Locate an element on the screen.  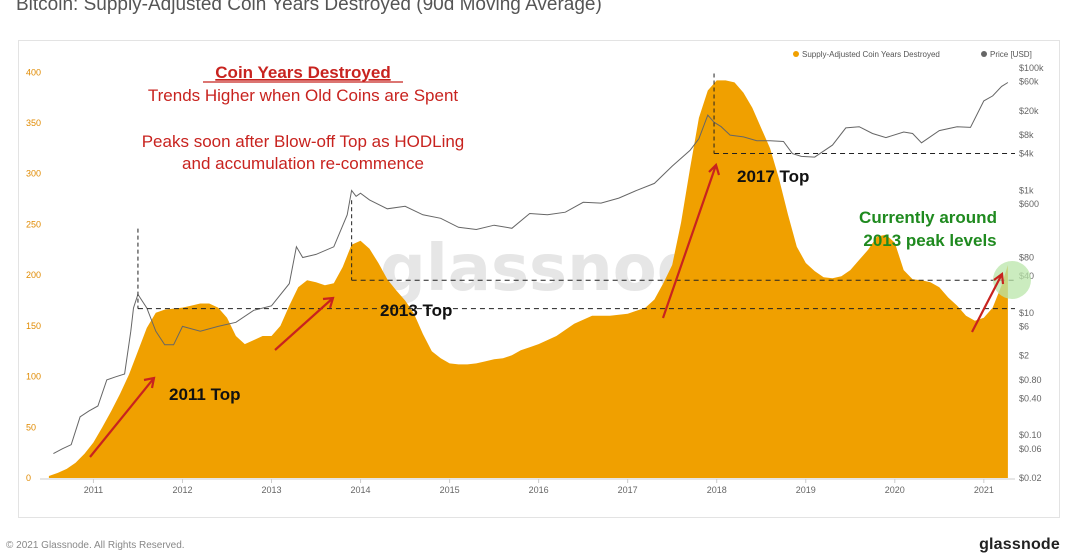
y-left-tick-label: 300 is located at coordinates (33, 174).